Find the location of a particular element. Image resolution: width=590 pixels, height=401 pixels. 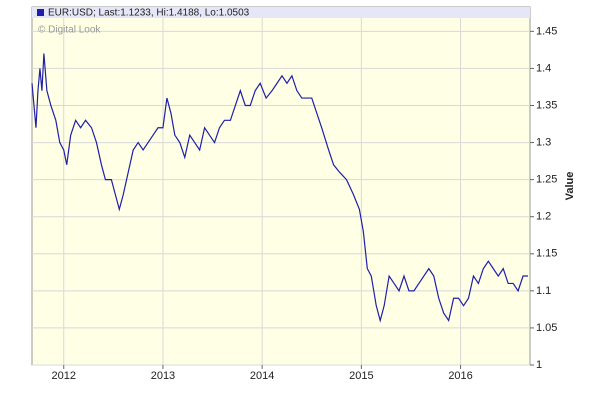

x-tick-label: 2013 is located at coordinates (163, 376).